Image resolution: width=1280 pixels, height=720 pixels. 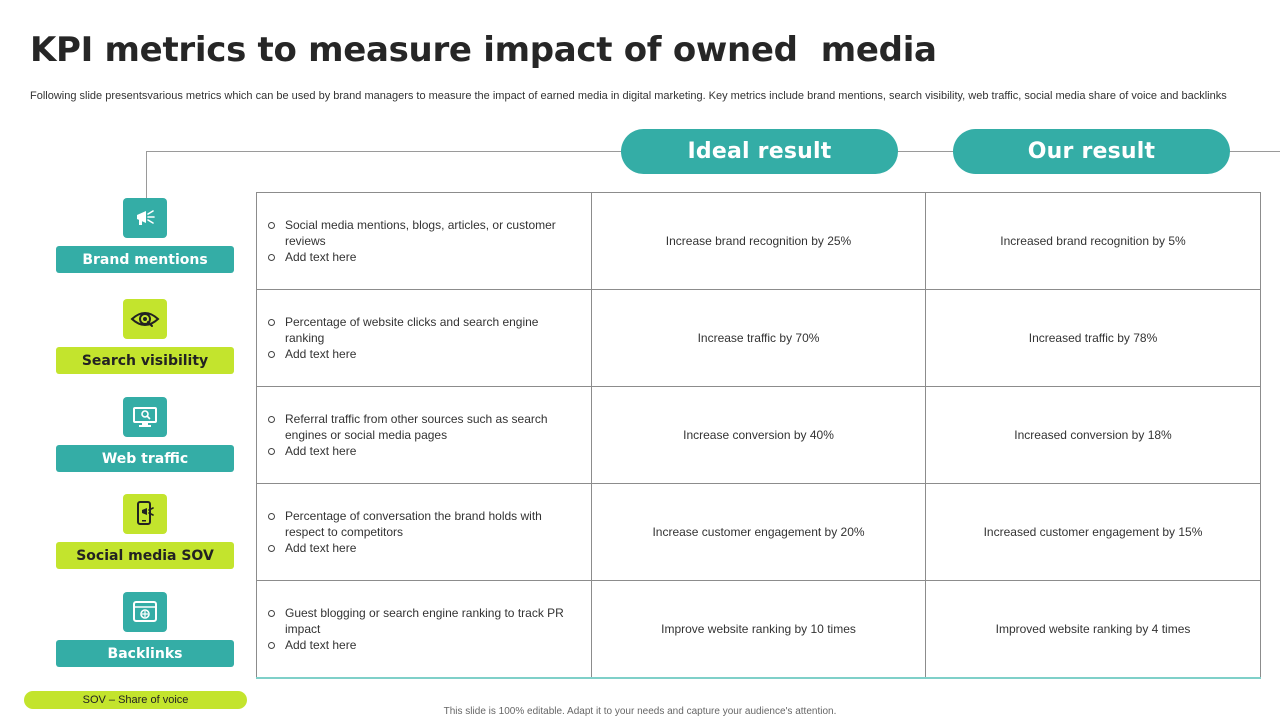 I want to click on ideal-result-cell: Increase traffic by 70%, so click(x=758, y=338).